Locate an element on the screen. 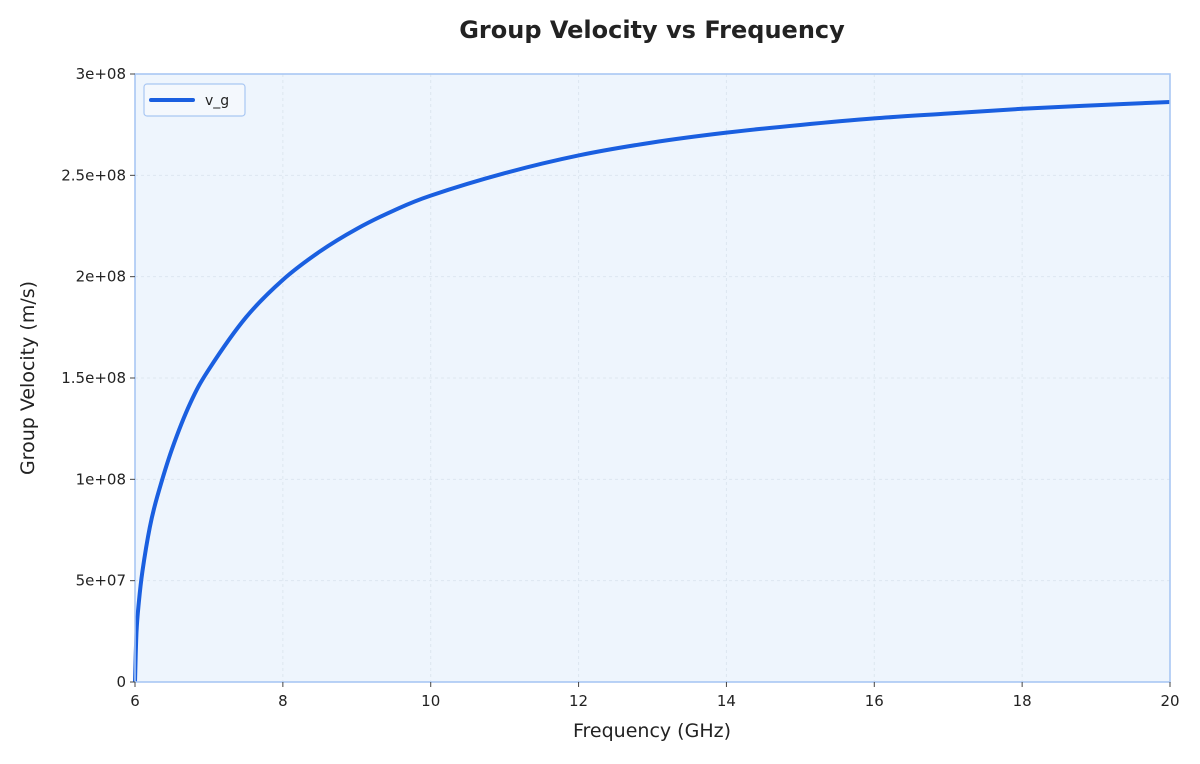  x-axis-title: Frequency (GHz) is located at coordinates (652, 731).